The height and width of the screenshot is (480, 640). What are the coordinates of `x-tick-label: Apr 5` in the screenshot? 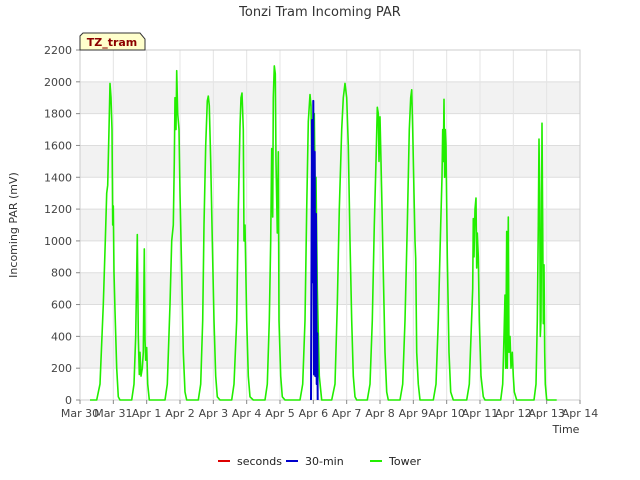 It's located at (280, 413).